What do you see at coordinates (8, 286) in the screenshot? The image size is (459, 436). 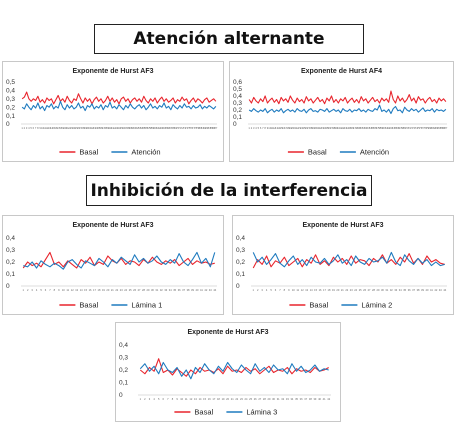 I see `y-tick-label: 0` at bounding box center [8, 286].